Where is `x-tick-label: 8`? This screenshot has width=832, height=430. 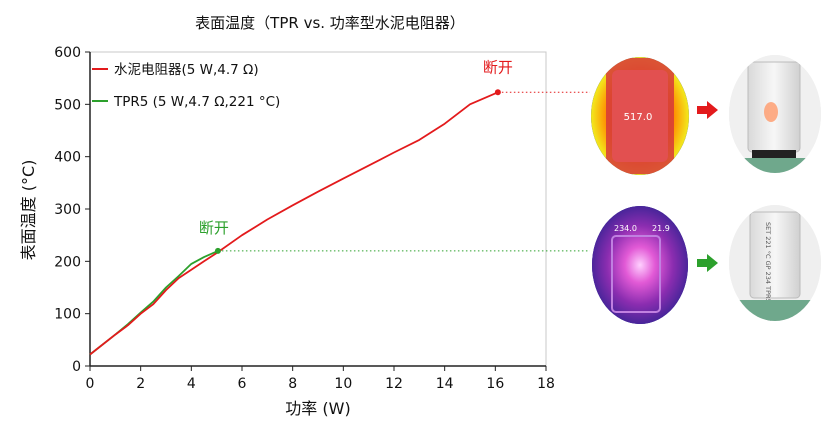
x-tick-label: 8 is located at coordinates (292, 384).